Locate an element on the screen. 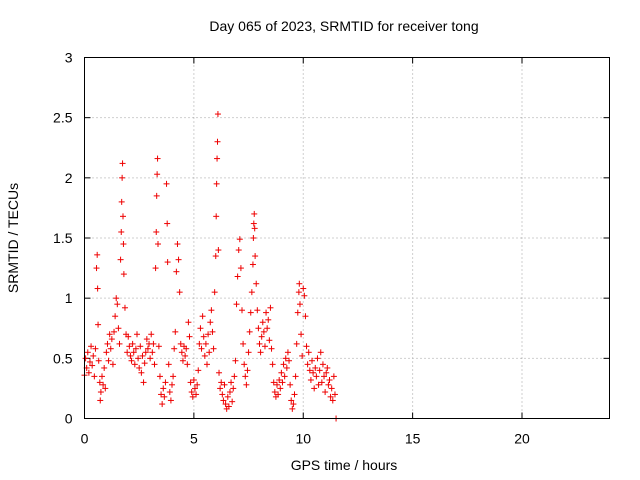  x-tick-label: 15 is located at coordinates (413, 439).